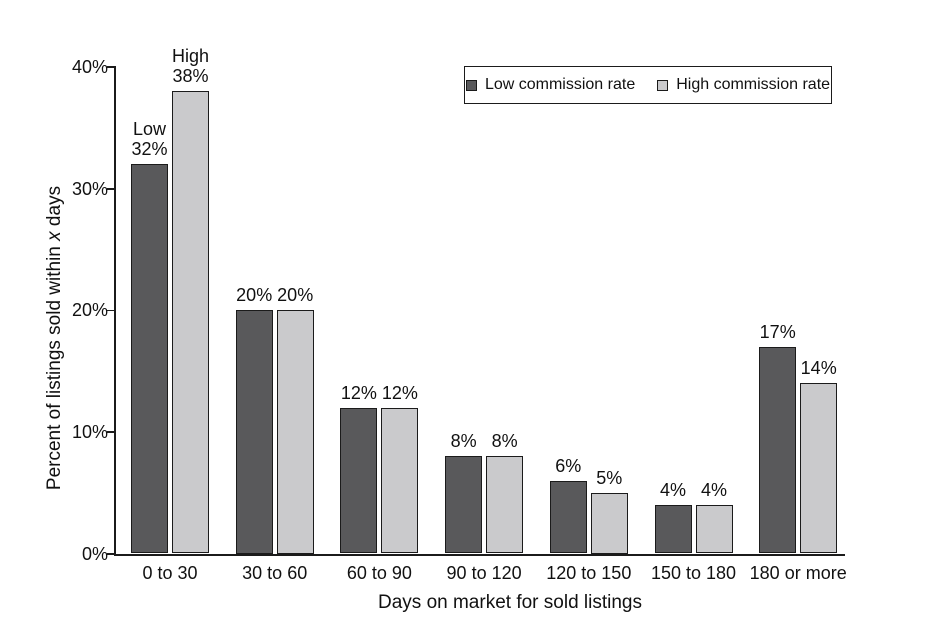 Image resolution: width=948 pixels, height=630 pixels. What do you see at coordinates (275, 573) in the screenshot?
I see `x-category-label: 30 to 60` at bounding box center [275, 573].